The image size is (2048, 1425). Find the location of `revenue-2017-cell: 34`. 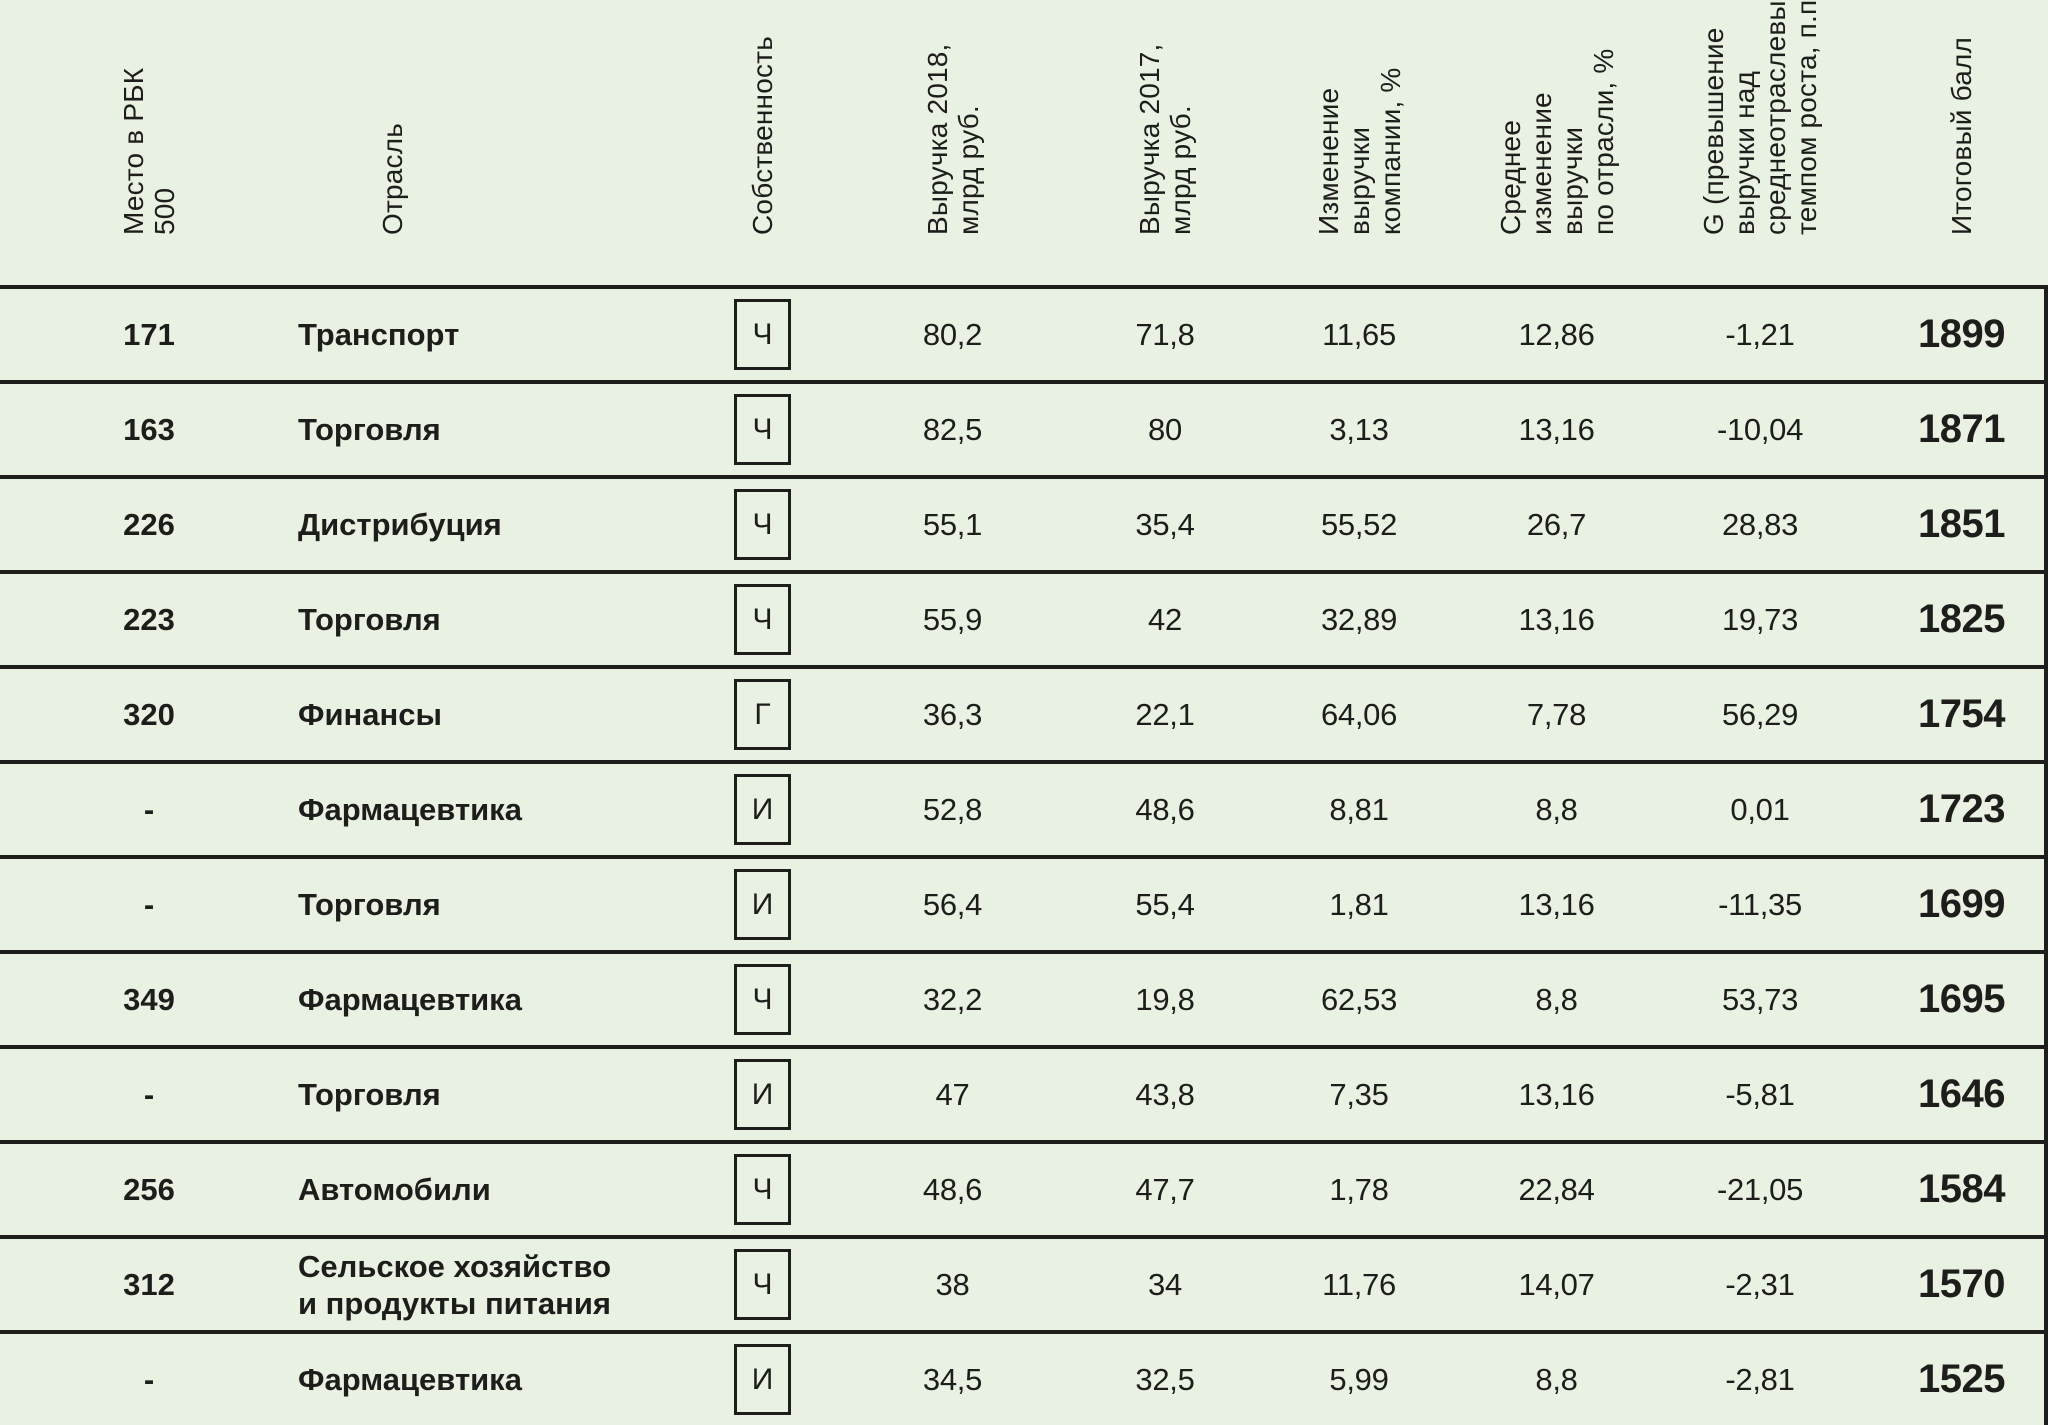

revenue-2017-cell: 34 is located at coordinates (1165, 1284).